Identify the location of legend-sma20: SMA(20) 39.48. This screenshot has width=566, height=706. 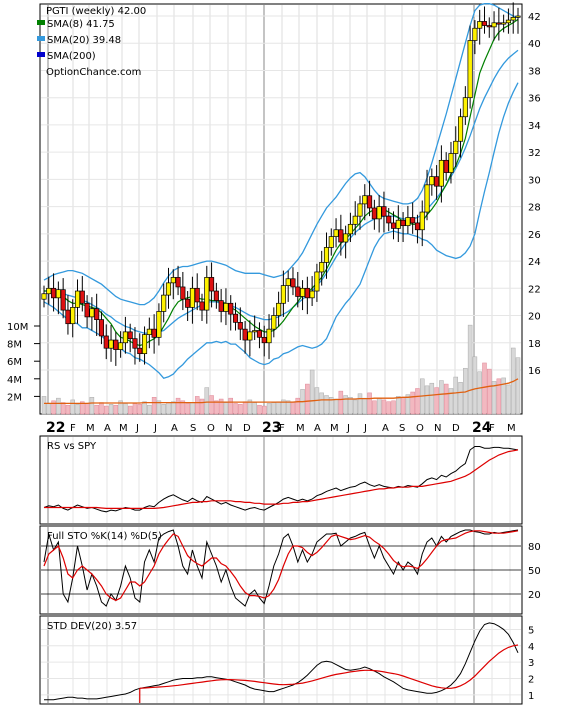
(84, 40).